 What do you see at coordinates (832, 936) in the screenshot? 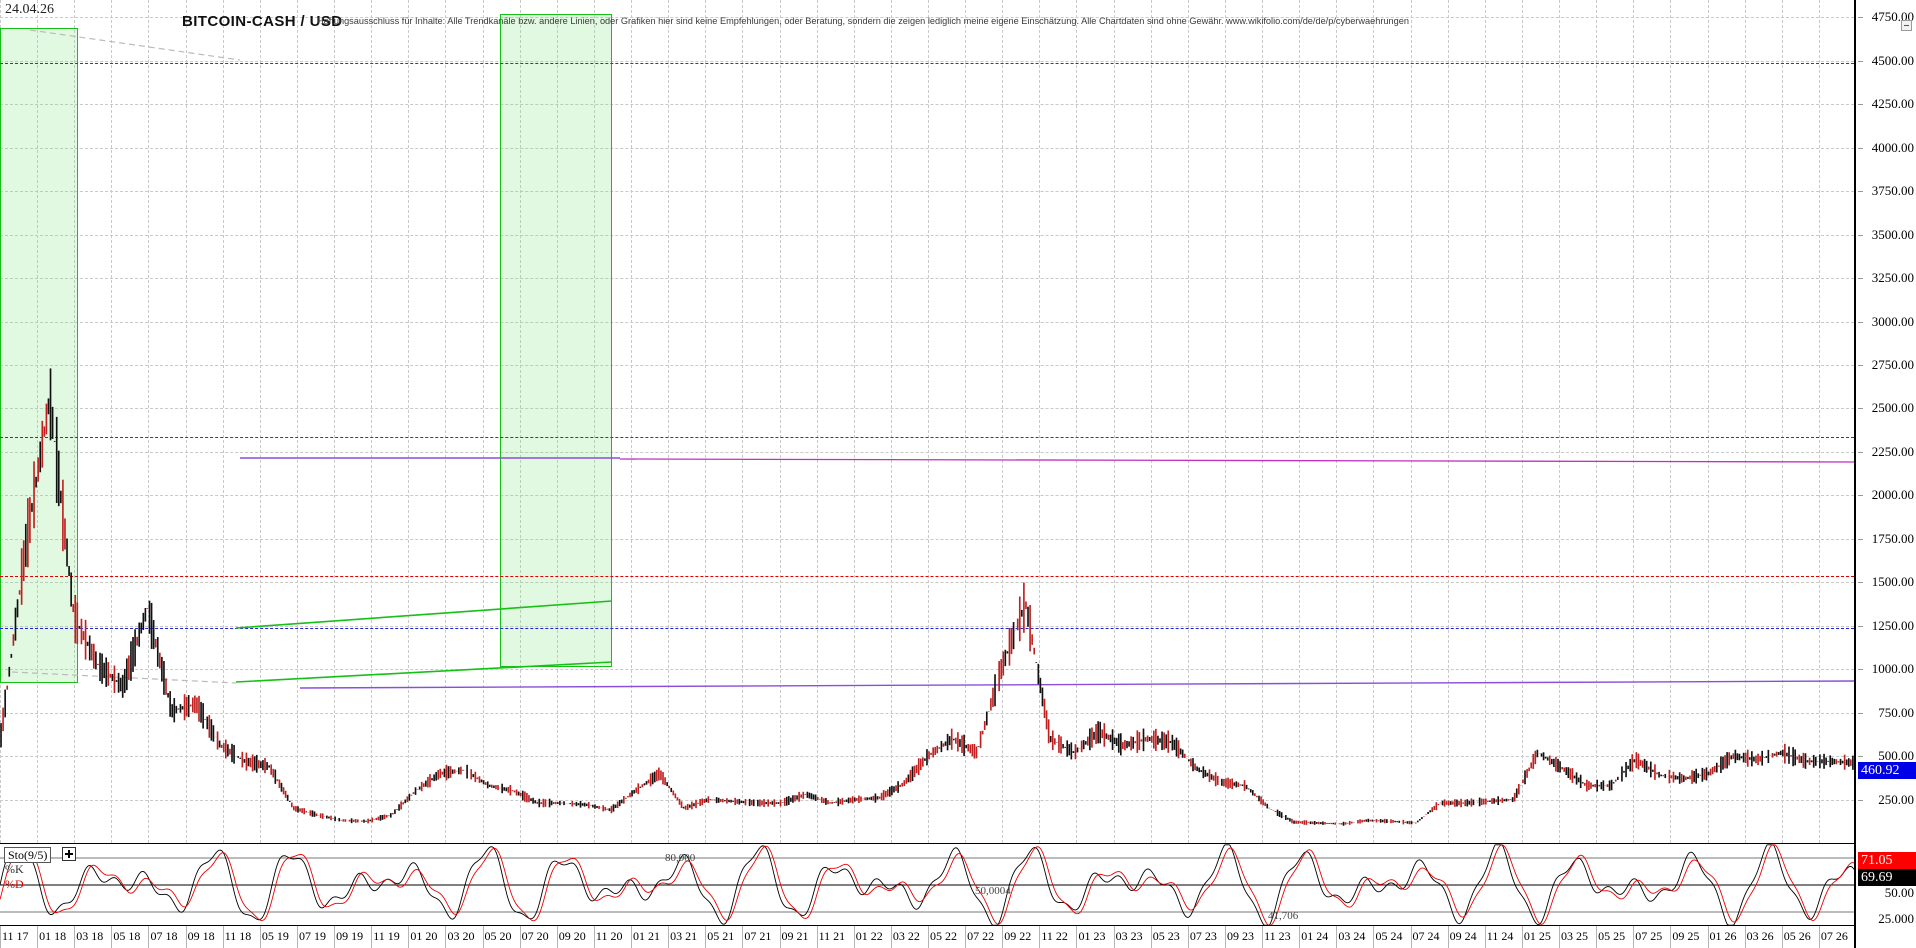
I see `time-tick-label: 11 21` at bounding box center [832, 936].